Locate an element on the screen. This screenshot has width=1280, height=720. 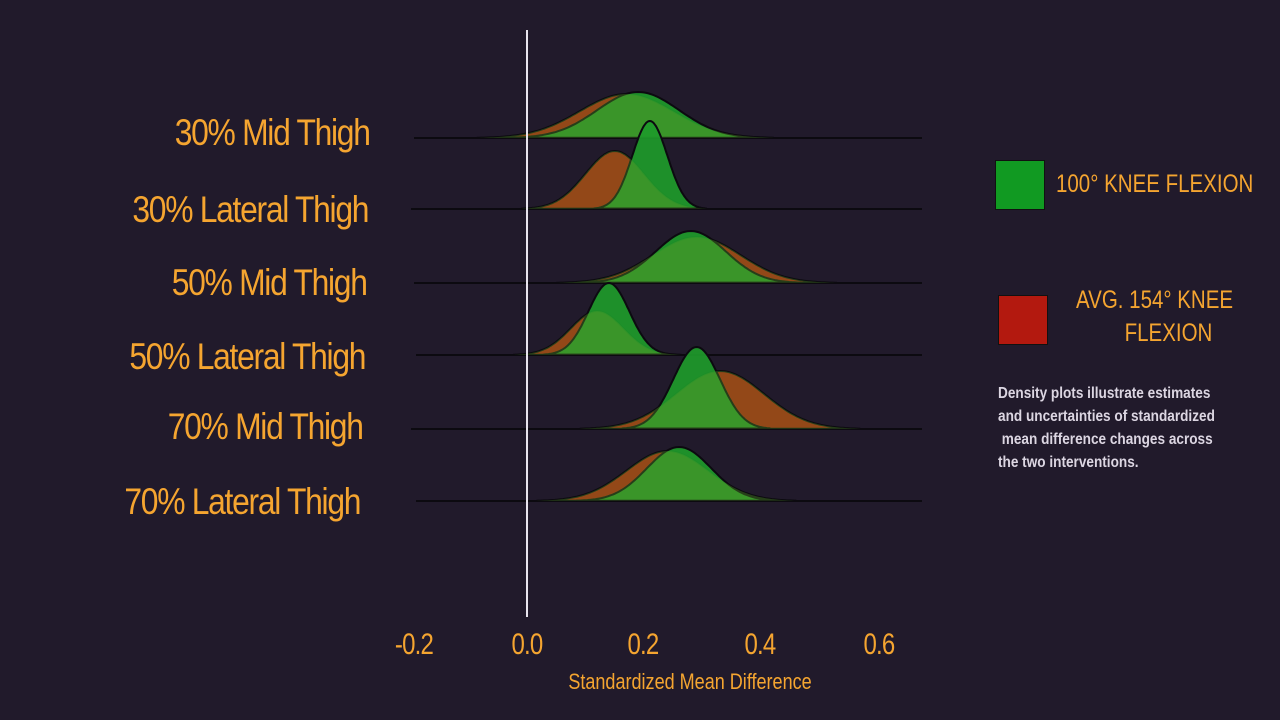
row-label: 30% Lateral Thigh is located at coordinates (250, 209).